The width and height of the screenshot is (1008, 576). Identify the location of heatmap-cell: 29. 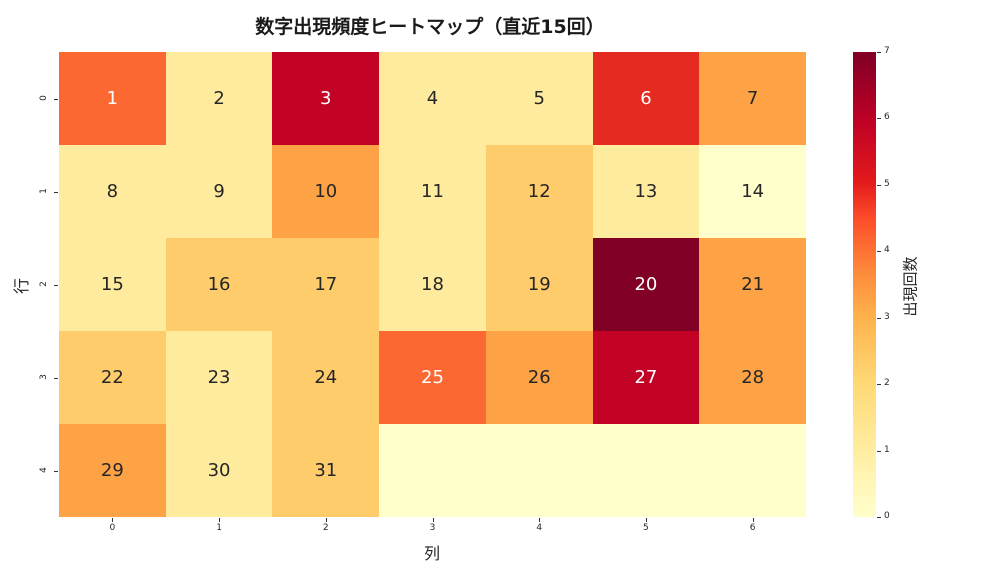
(112, 470).